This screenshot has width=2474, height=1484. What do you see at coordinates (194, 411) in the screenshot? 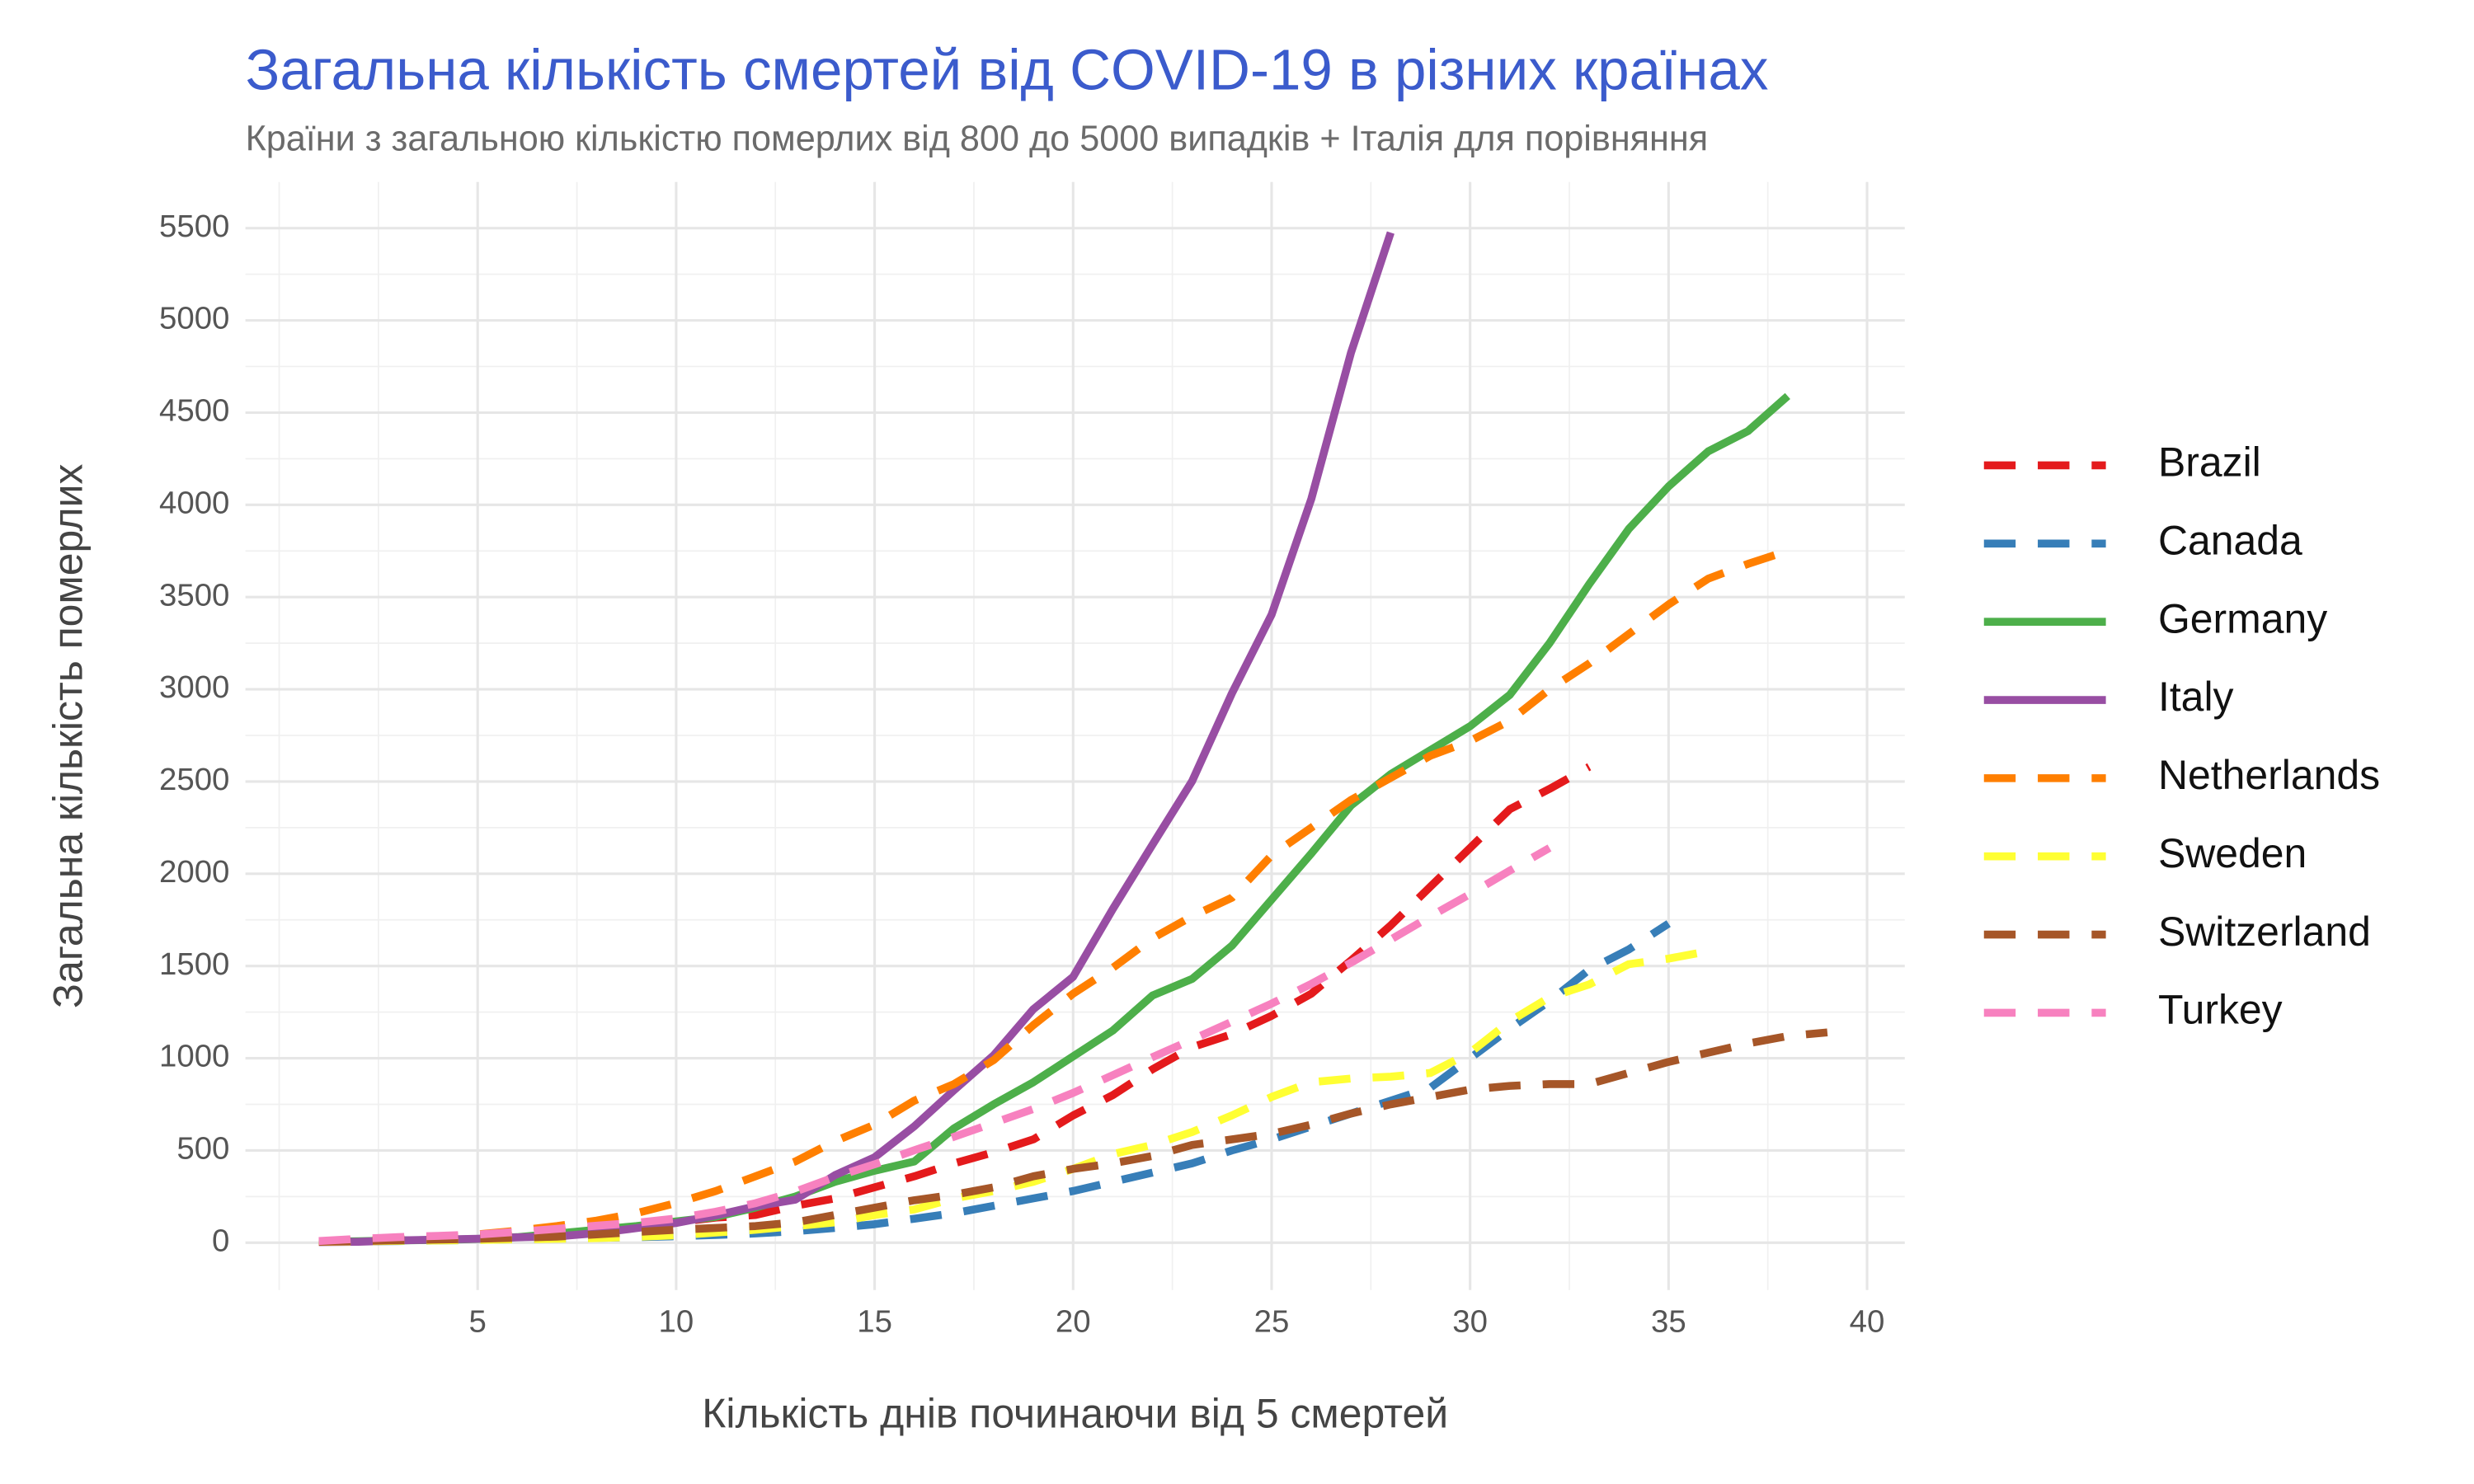
I see `y-tick-label: 4500` at bounding box center [194, 411].